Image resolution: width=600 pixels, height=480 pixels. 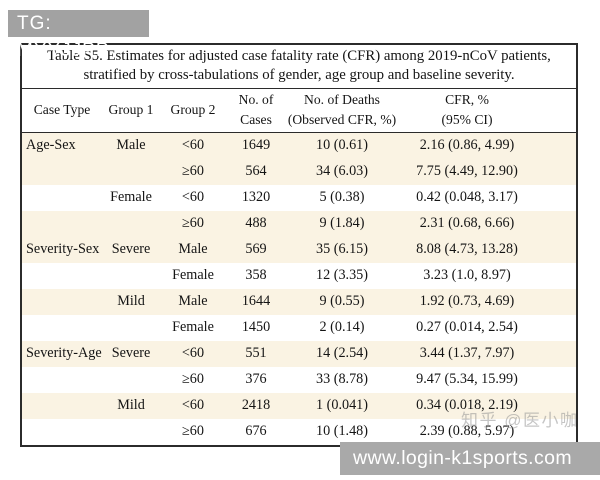 What do you see at coordinates (487, 111) in the screenshot?
I see `header-cfr-ci: CFR, % (95% CI)` at bounding box center [487, 111].